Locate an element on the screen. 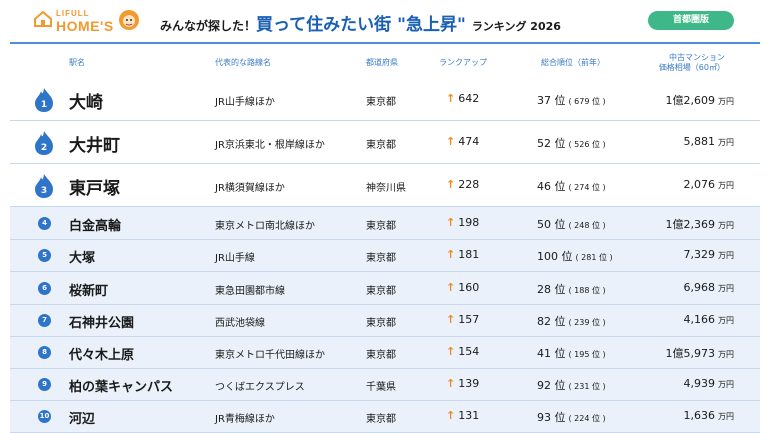  price: 1億2,369 万円 is located at coordinates (674, 224).